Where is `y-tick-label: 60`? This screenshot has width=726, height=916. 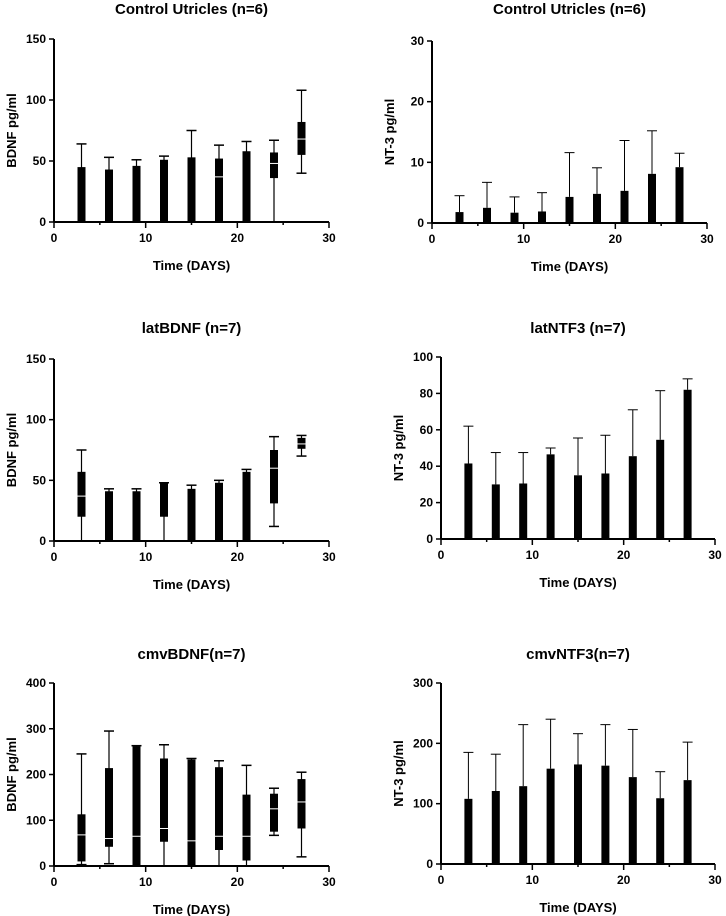
y-tick-label: 60 is located at coordinates (427, 430).